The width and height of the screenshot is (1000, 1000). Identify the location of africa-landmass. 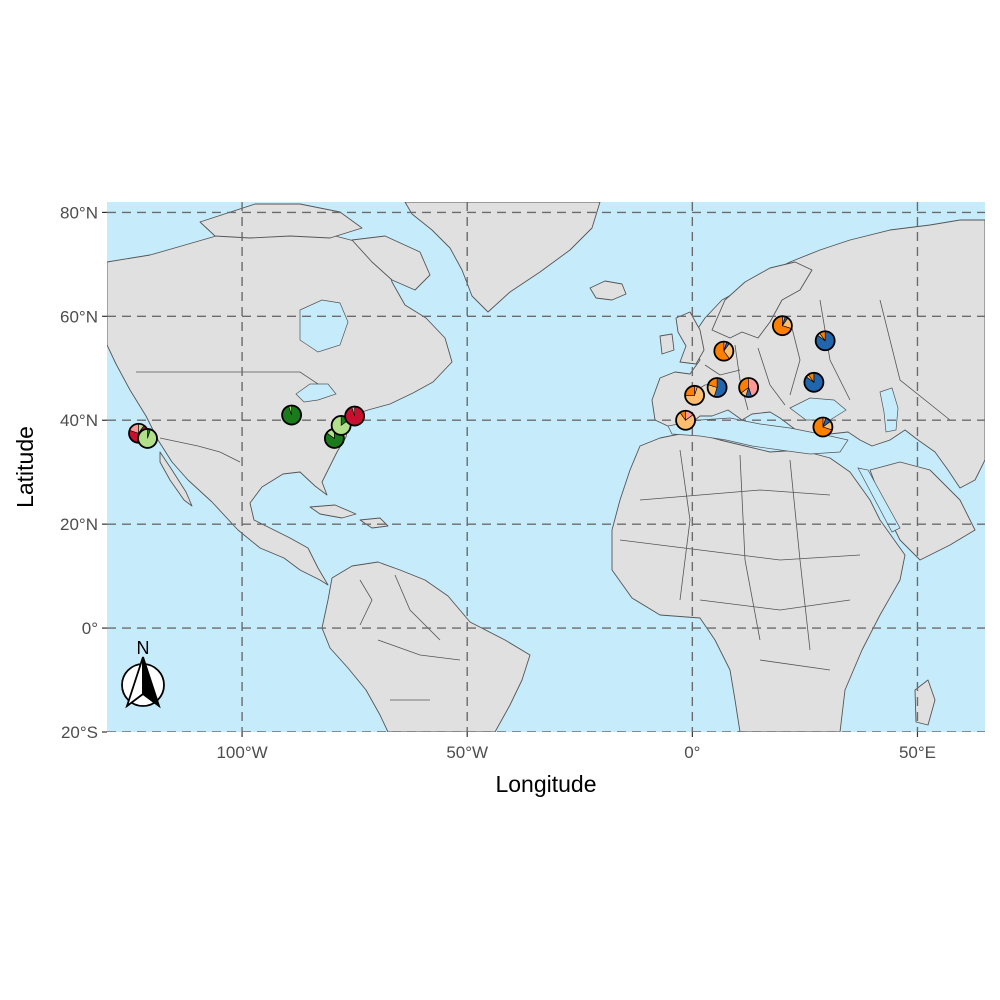
(758, 581).